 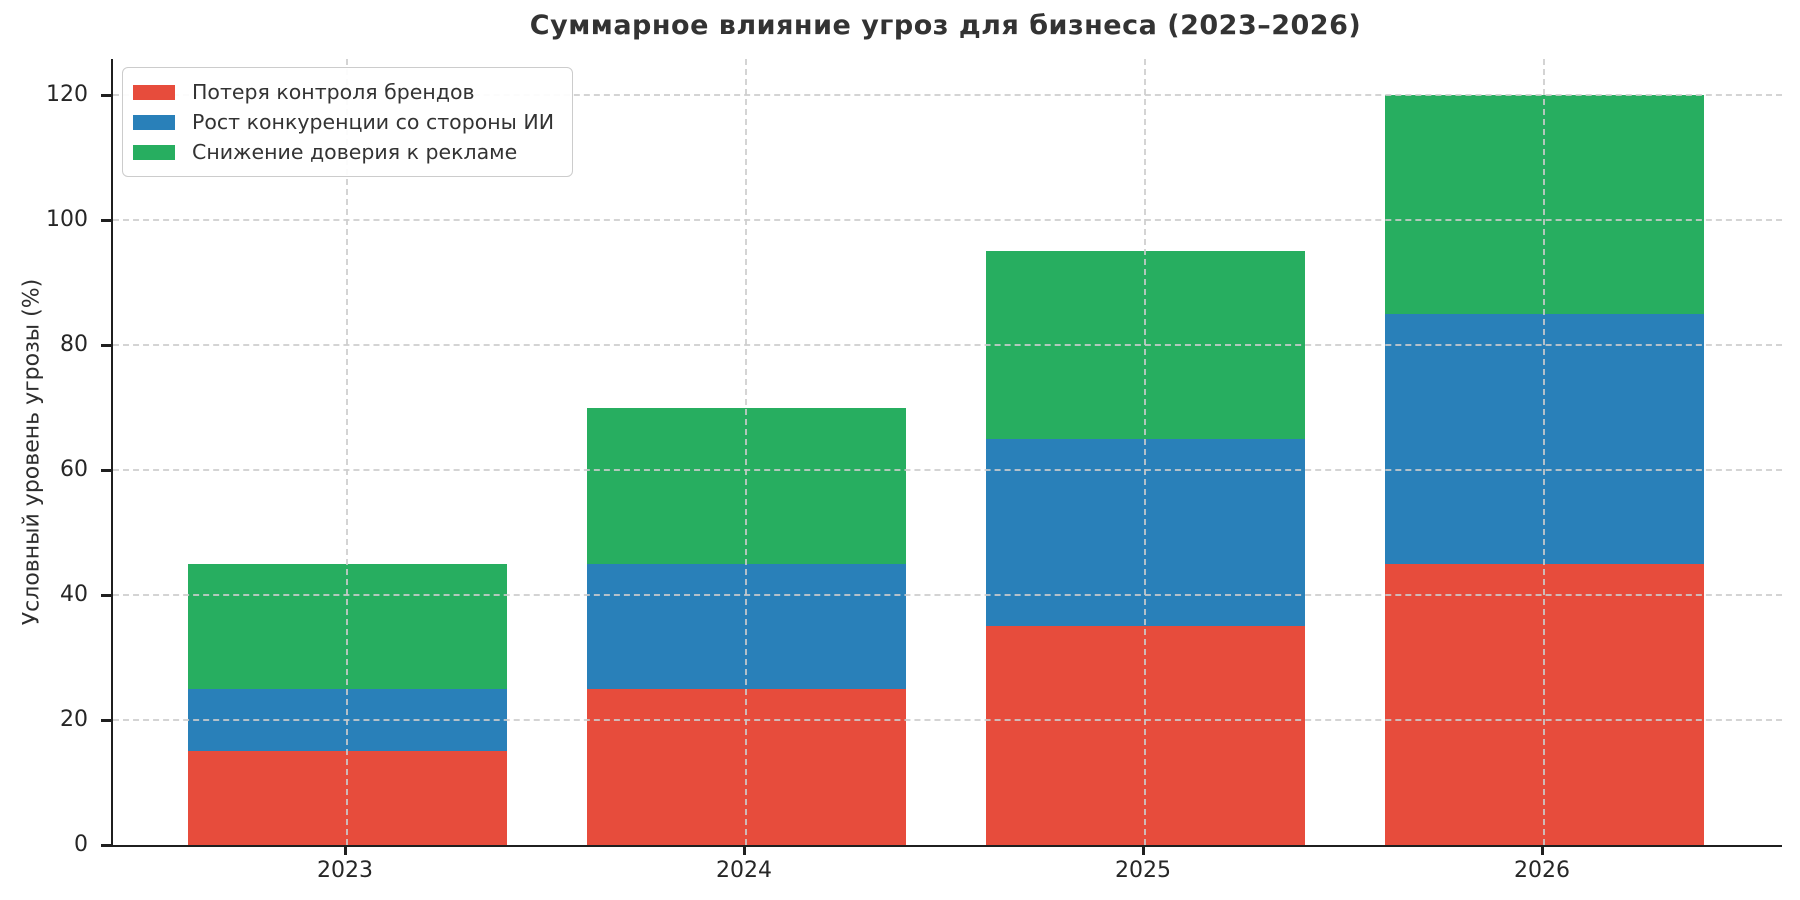 What do you see at coordinates (333, 92) in the screenshot?
I see `legend-label: Потеря контроля брендов` at bounding box center [333, 92].